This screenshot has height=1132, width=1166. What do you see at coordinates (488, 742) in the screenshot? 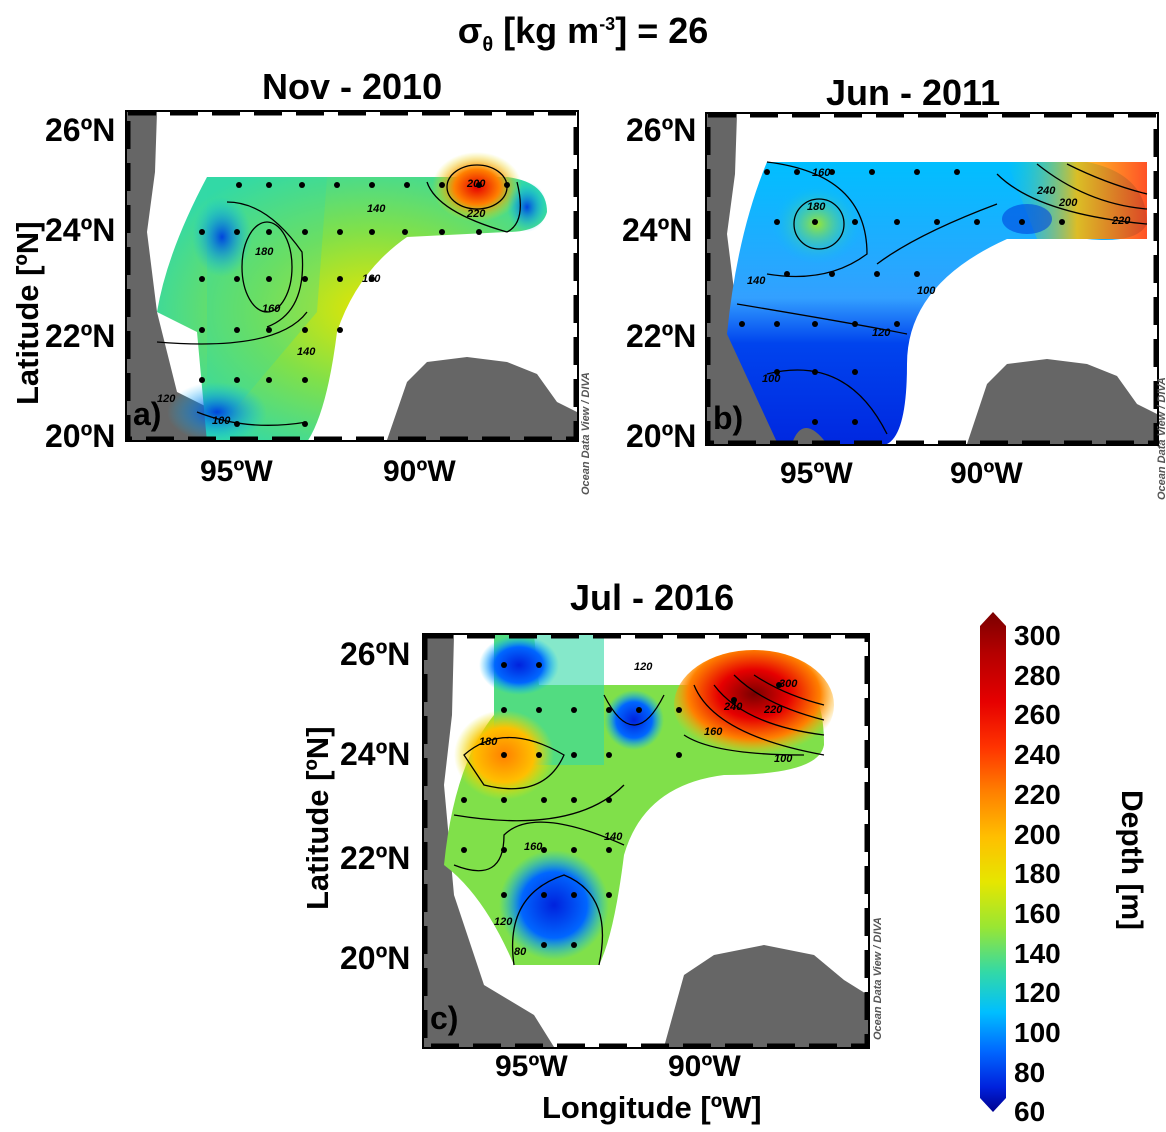
I see `panel-c-contour-180: 180` at bounding box center [488, 742].